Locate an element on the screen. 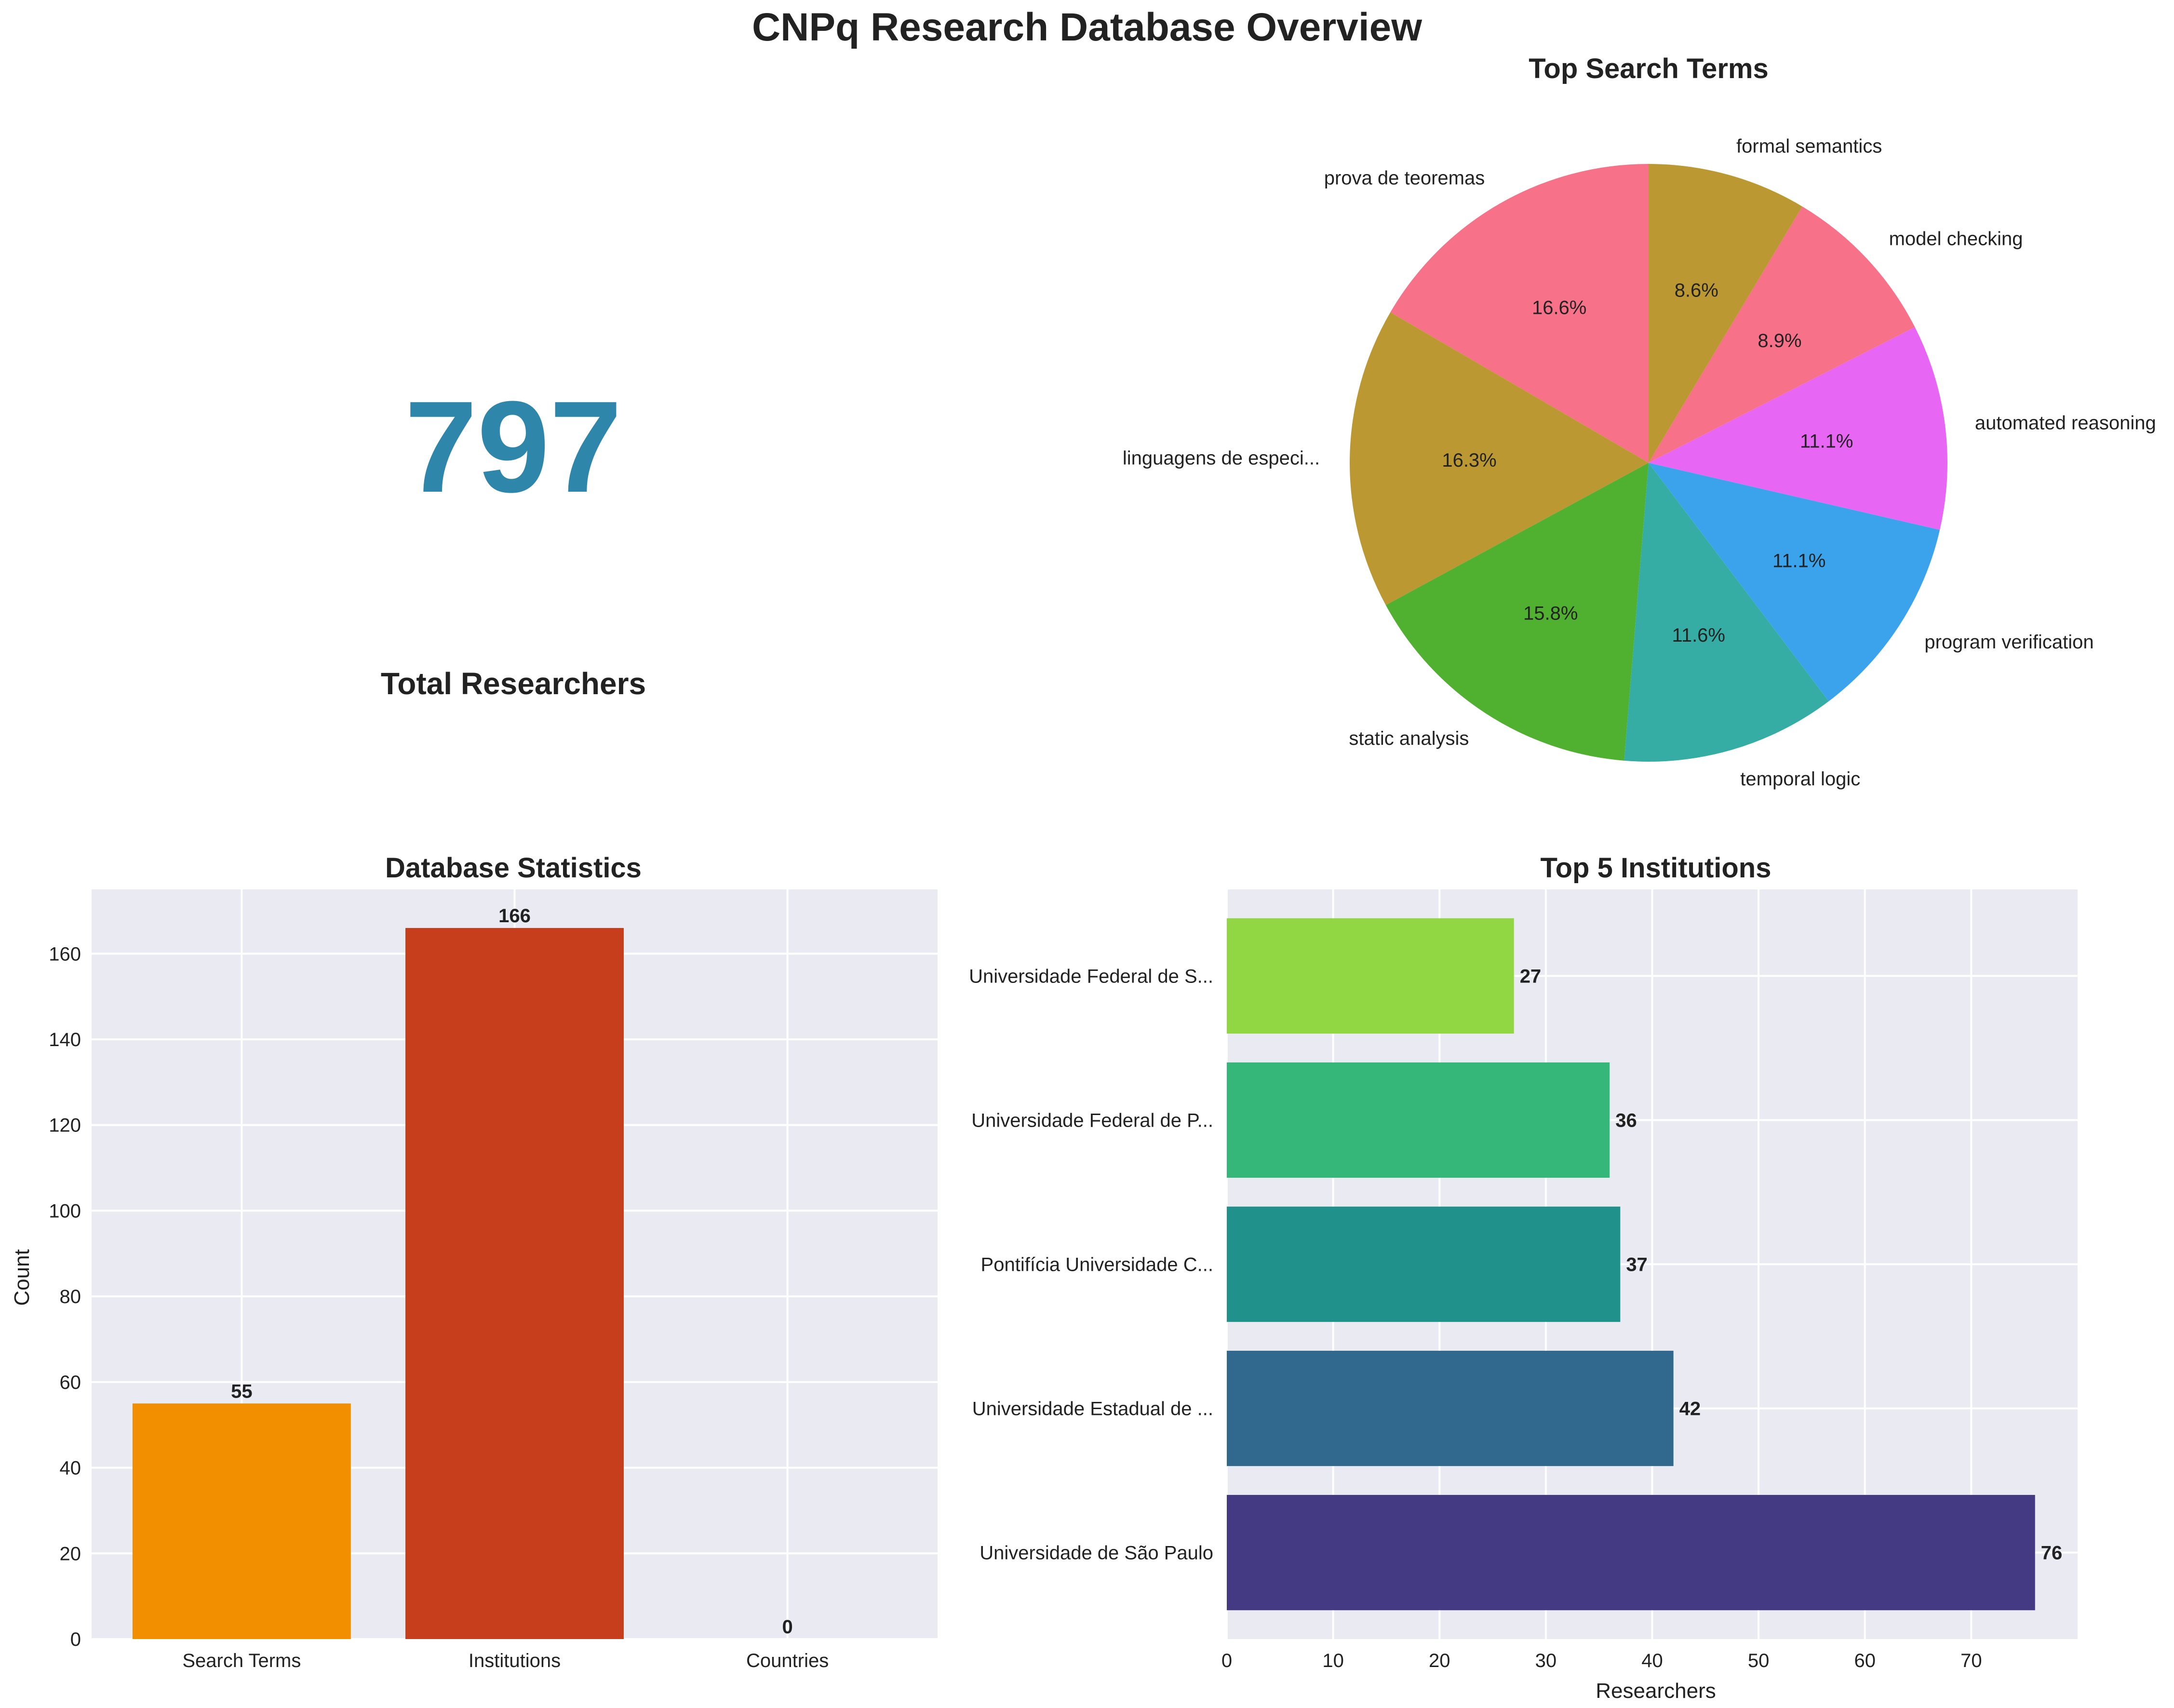 This screenshot has width=2174, height=1708. stats-y-tick-label: 140 is located at coordinates (65, 1039).